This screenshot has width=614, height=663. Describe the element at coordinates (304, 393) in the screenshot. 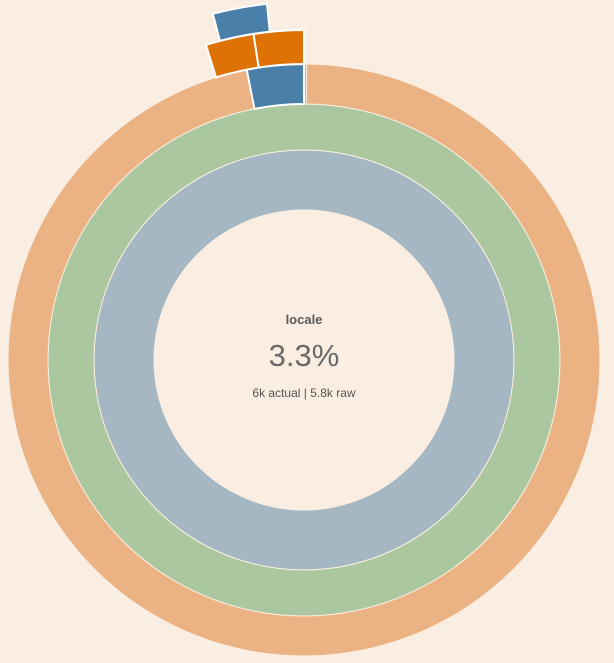

I see `center-detail: 6k actual | 5.8k raw` at that location.